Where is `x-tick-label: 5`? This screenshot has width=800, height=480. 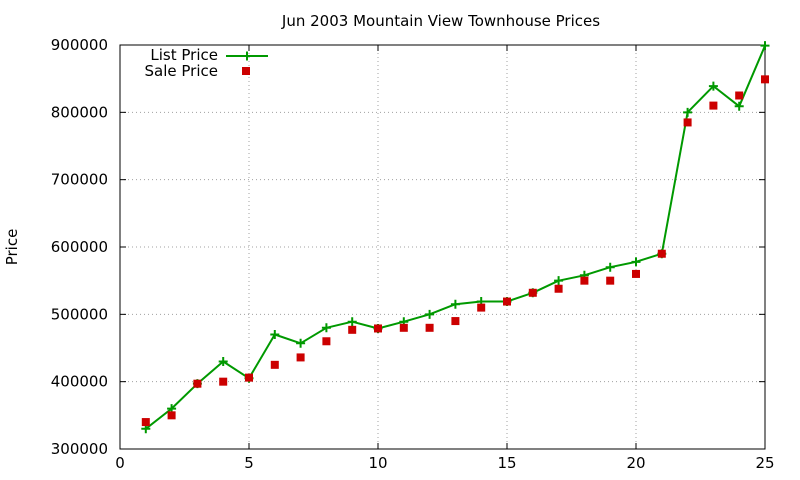
x-tick-label: 5 is located at coordinates (249, 463).